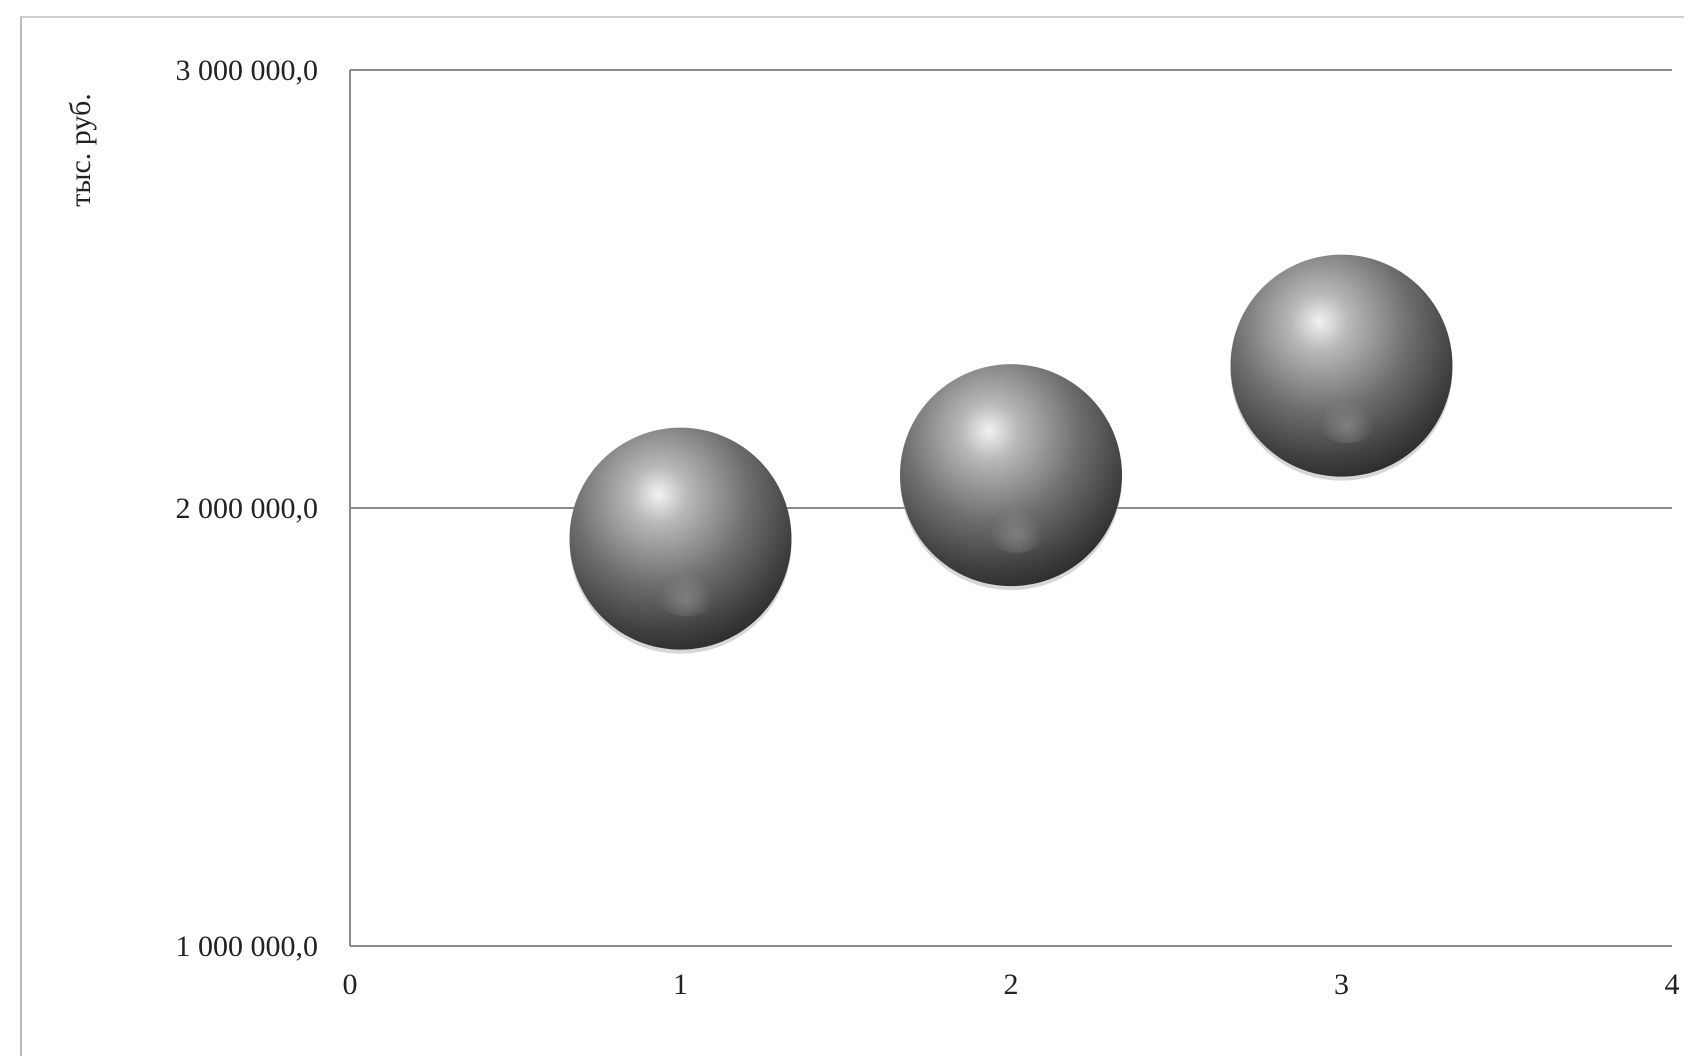 This screenshot has width=1707, height=1056. Describe the element at coordinates (1341, 984) in the screenshot. I see `x-tick-label: 3` at that location.